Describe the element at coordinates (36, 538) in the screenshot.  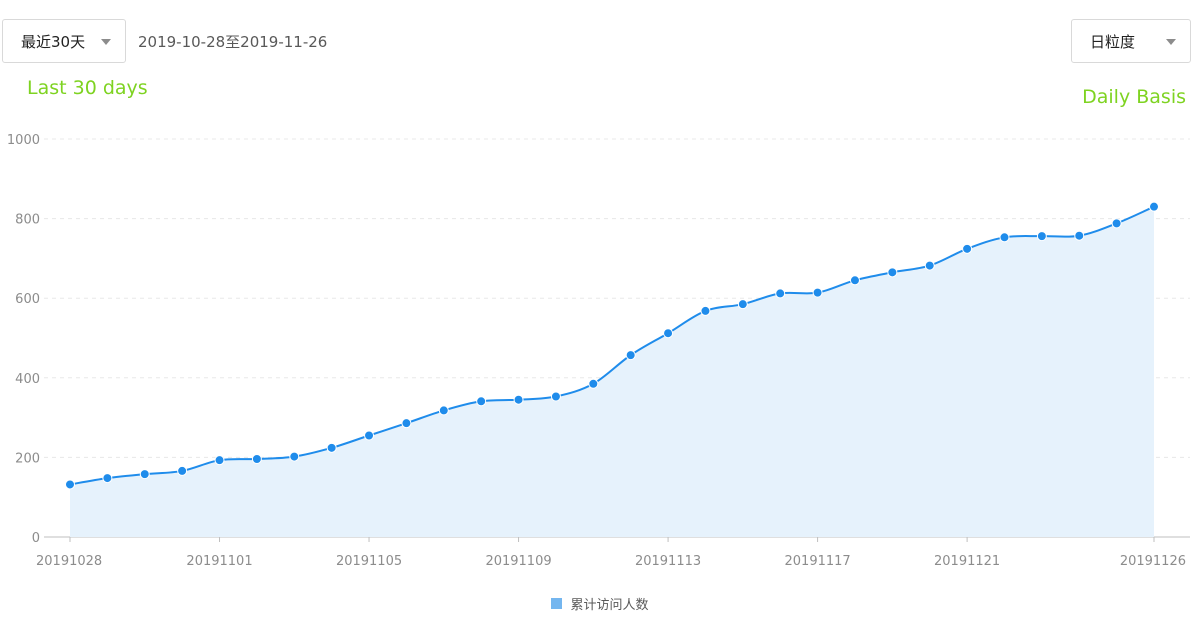
I see `y-tick-label: 0` at that location.